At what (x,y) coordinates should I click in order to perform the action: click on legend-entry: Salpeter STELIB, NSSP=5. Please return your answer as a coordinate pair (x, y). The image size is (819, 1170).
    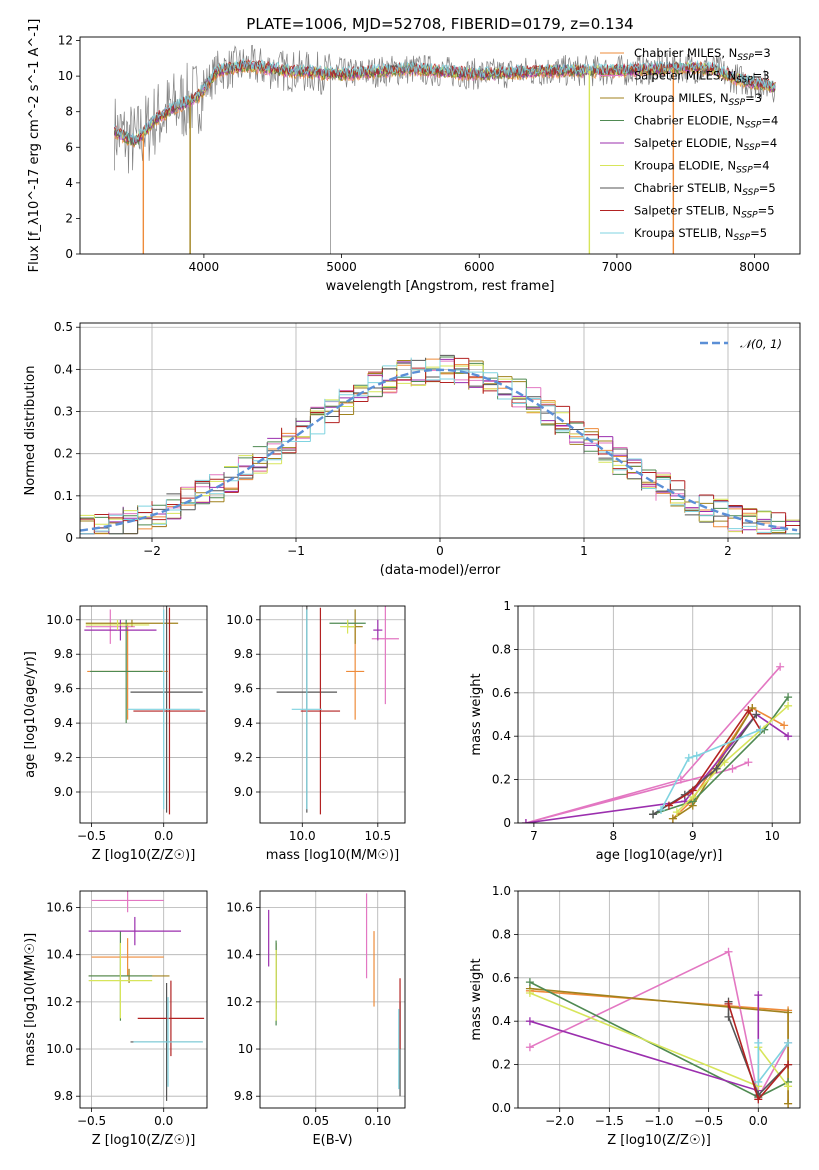
    Looking at the image, I should click on (704, 212).